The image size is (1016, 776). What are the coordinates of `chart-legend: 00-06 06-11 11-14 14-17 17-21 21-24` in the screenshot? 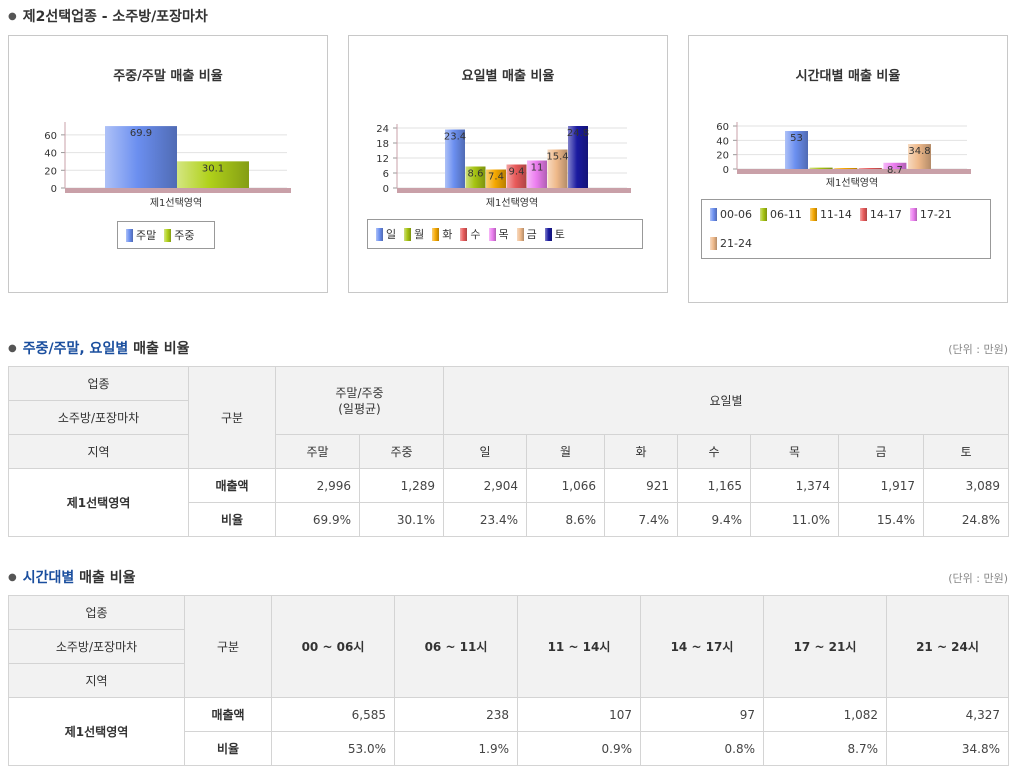 It's located at (846, 229).